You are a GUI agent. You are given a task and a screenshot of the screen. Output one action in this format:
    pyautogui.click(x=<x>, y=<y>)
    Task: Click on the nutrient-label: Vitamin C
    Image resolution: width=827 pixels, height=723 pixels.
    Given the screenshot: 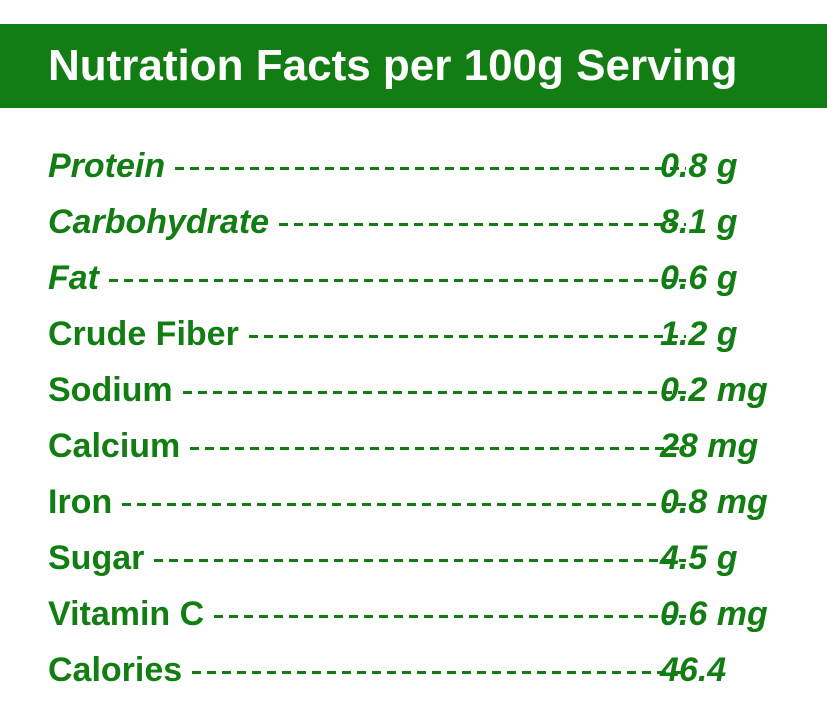 What is the action you would take?
    pyautogui.click(x=126, y=614)
    